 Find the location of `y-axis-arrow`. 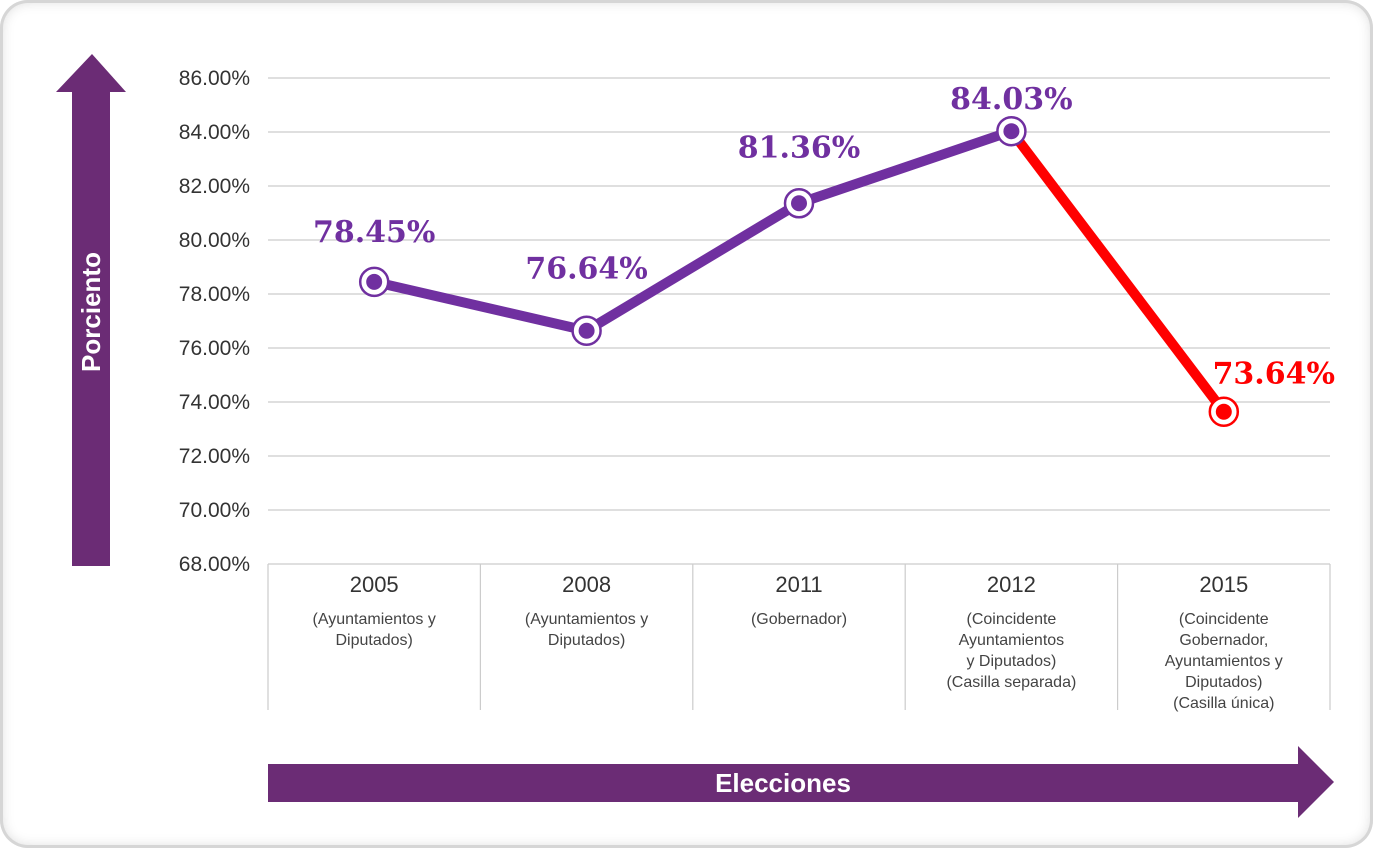

y-axis-arrow is located at coordinates (91, 310).